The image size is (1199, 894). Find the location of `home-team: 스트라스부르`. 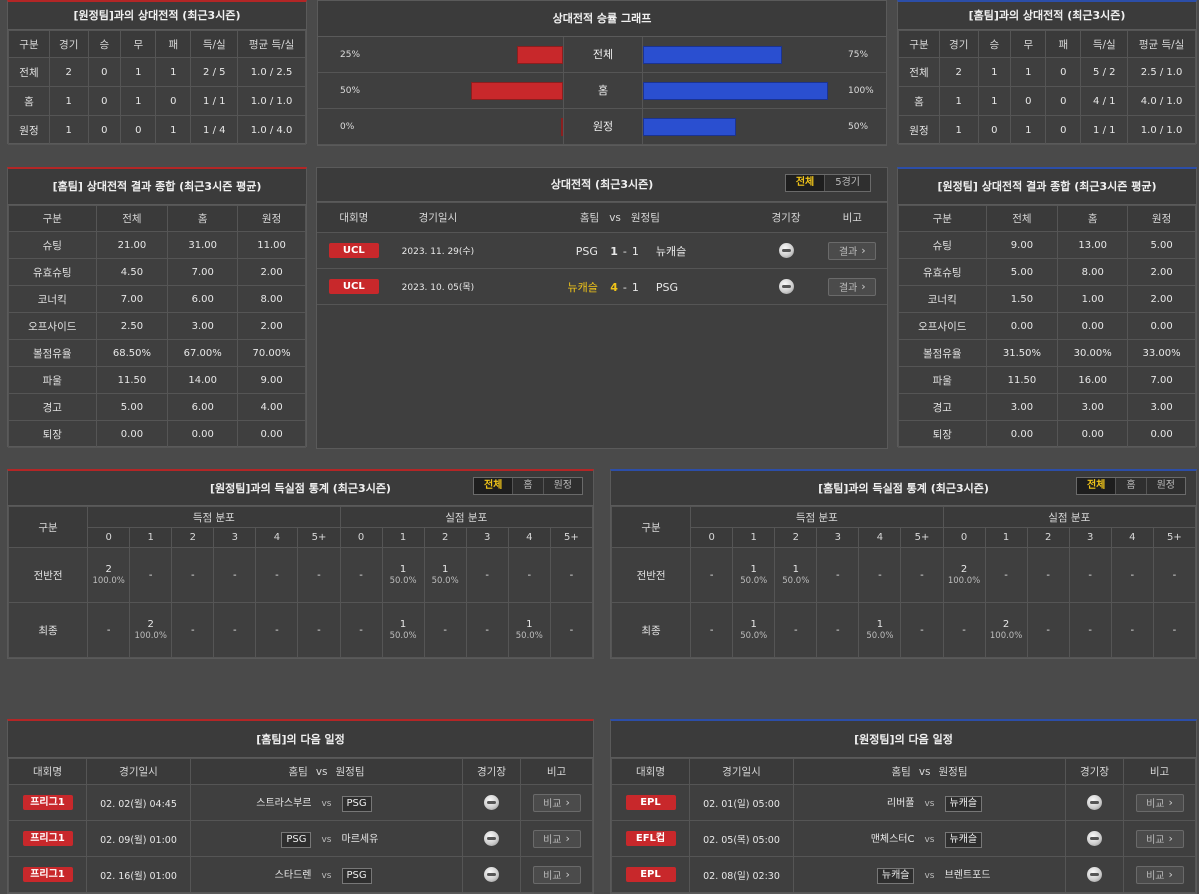

home-team: 스트라스부르 is located at coordinates (284, 803).